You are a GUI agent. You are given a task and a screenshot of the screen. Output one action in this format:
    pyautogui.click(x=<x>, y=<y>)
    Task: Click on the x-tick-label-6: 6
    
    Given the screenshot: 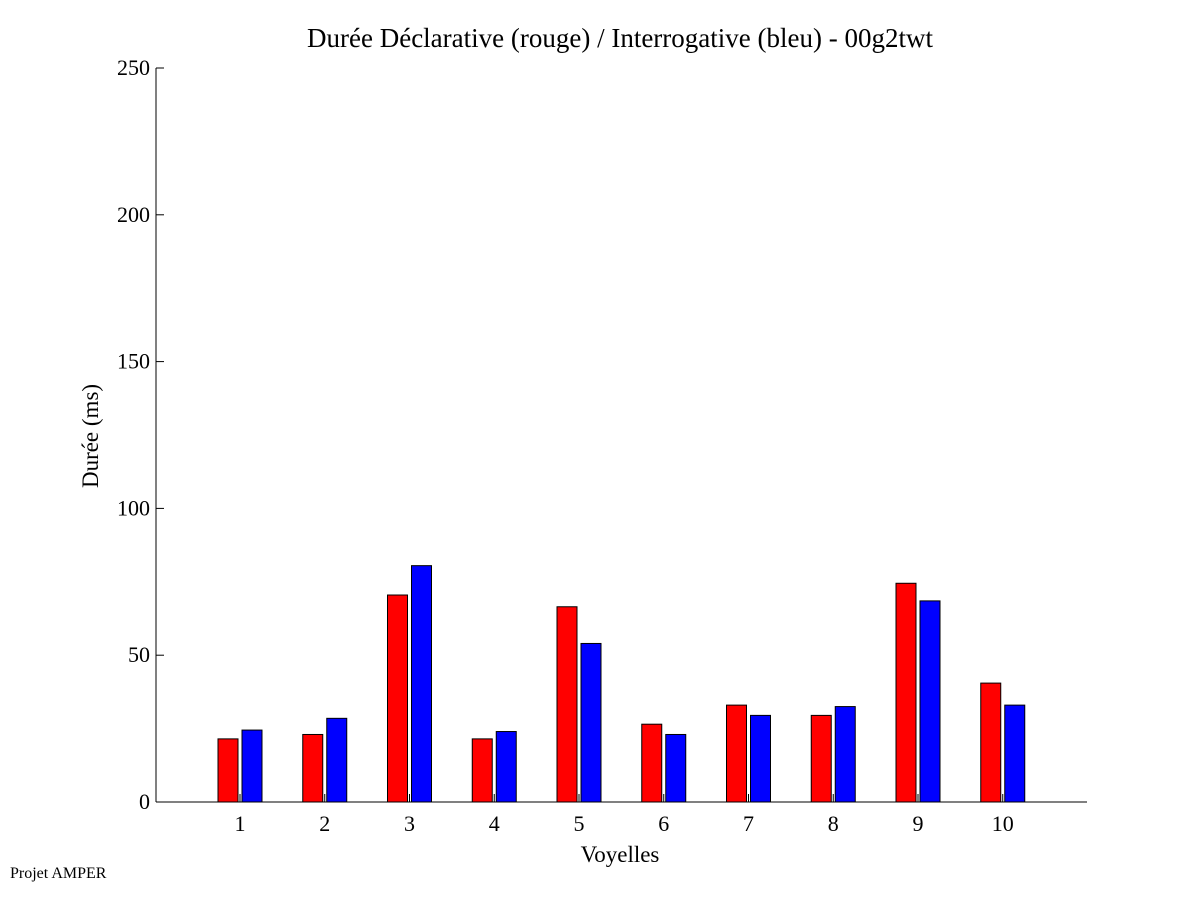 What is the action you would take?
    pyautogui.click(x=663, y=823)
    